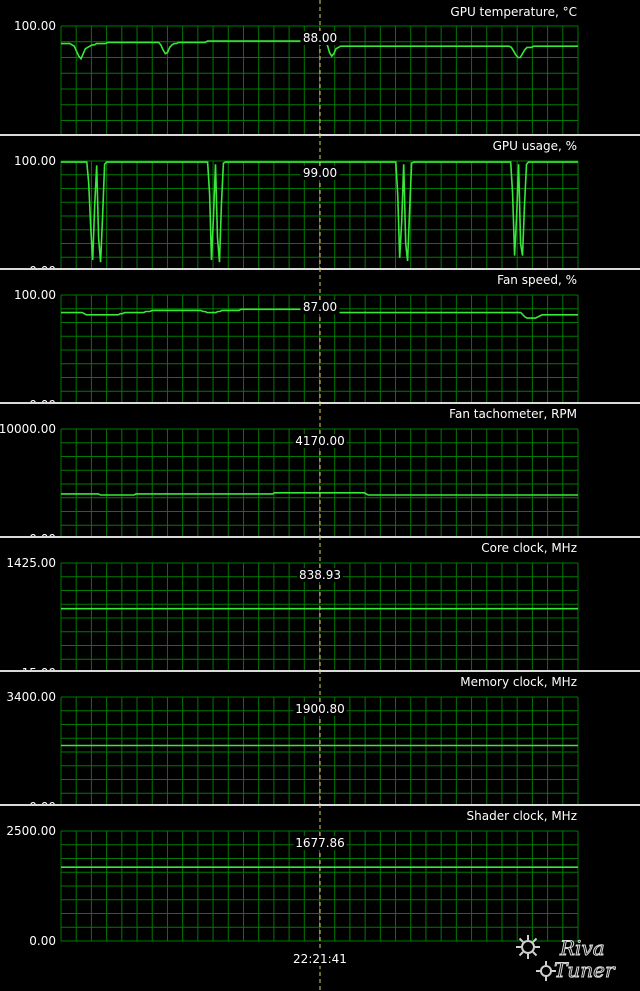 Image resolution: width=640 pixels, height=991 pixels. I want to click on watermark-line2: Tuner, so click(585, 970).